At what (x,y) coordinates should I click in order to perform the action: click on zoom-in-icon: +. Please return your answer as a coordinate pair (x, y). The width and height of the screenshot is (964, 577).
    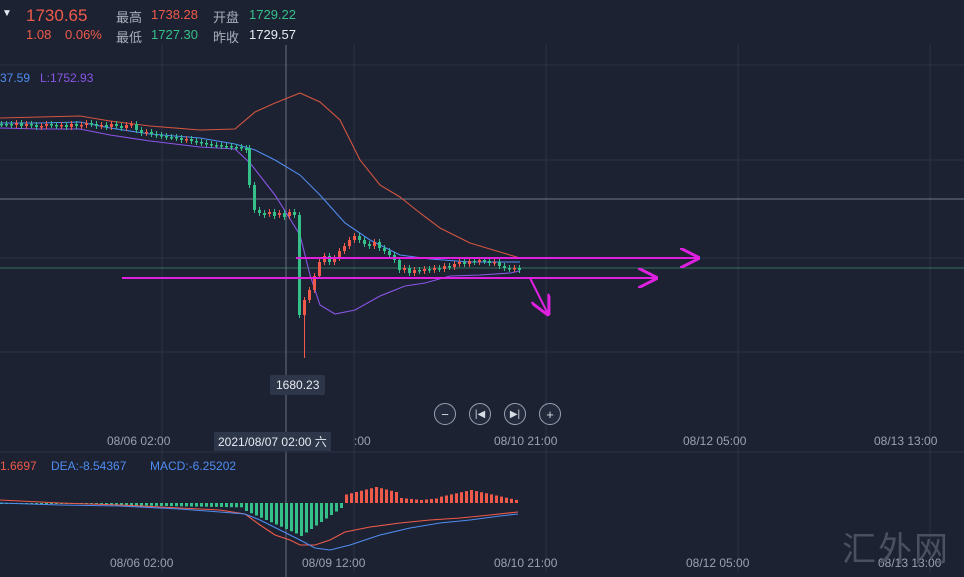
    Looking at the image, I should click on (550, 414).